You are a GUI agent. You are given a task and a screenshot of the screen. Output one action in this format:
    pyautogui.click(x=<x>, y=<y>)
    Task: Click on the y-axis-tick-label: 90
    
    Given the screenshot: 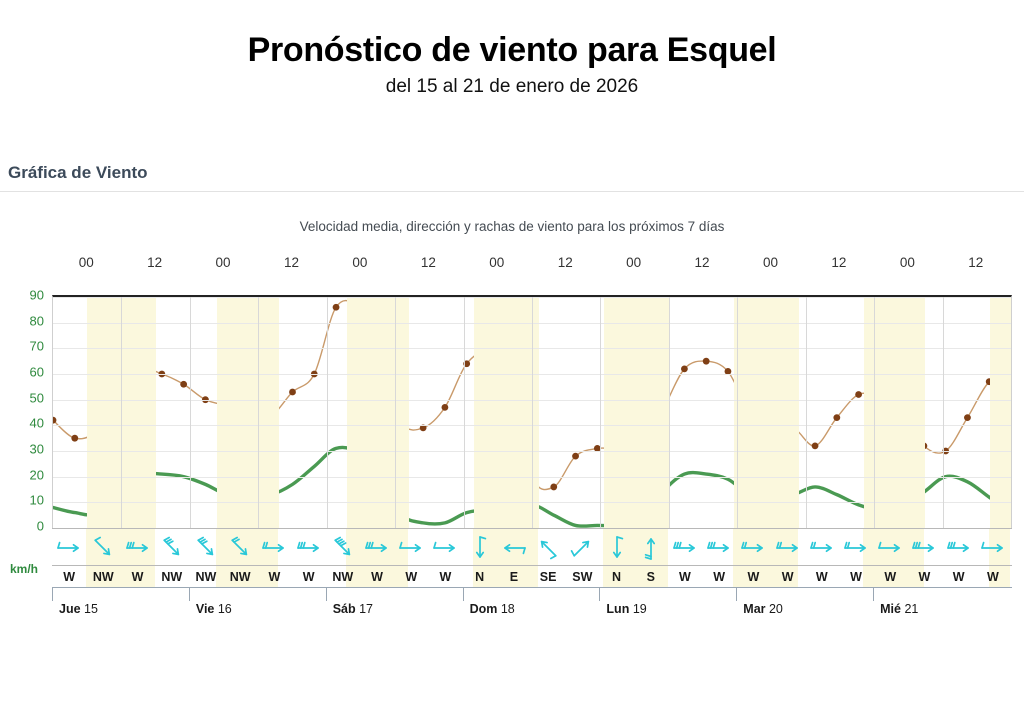 What is the action you would take?
    pyautogui.click(x=36, y=295)
    